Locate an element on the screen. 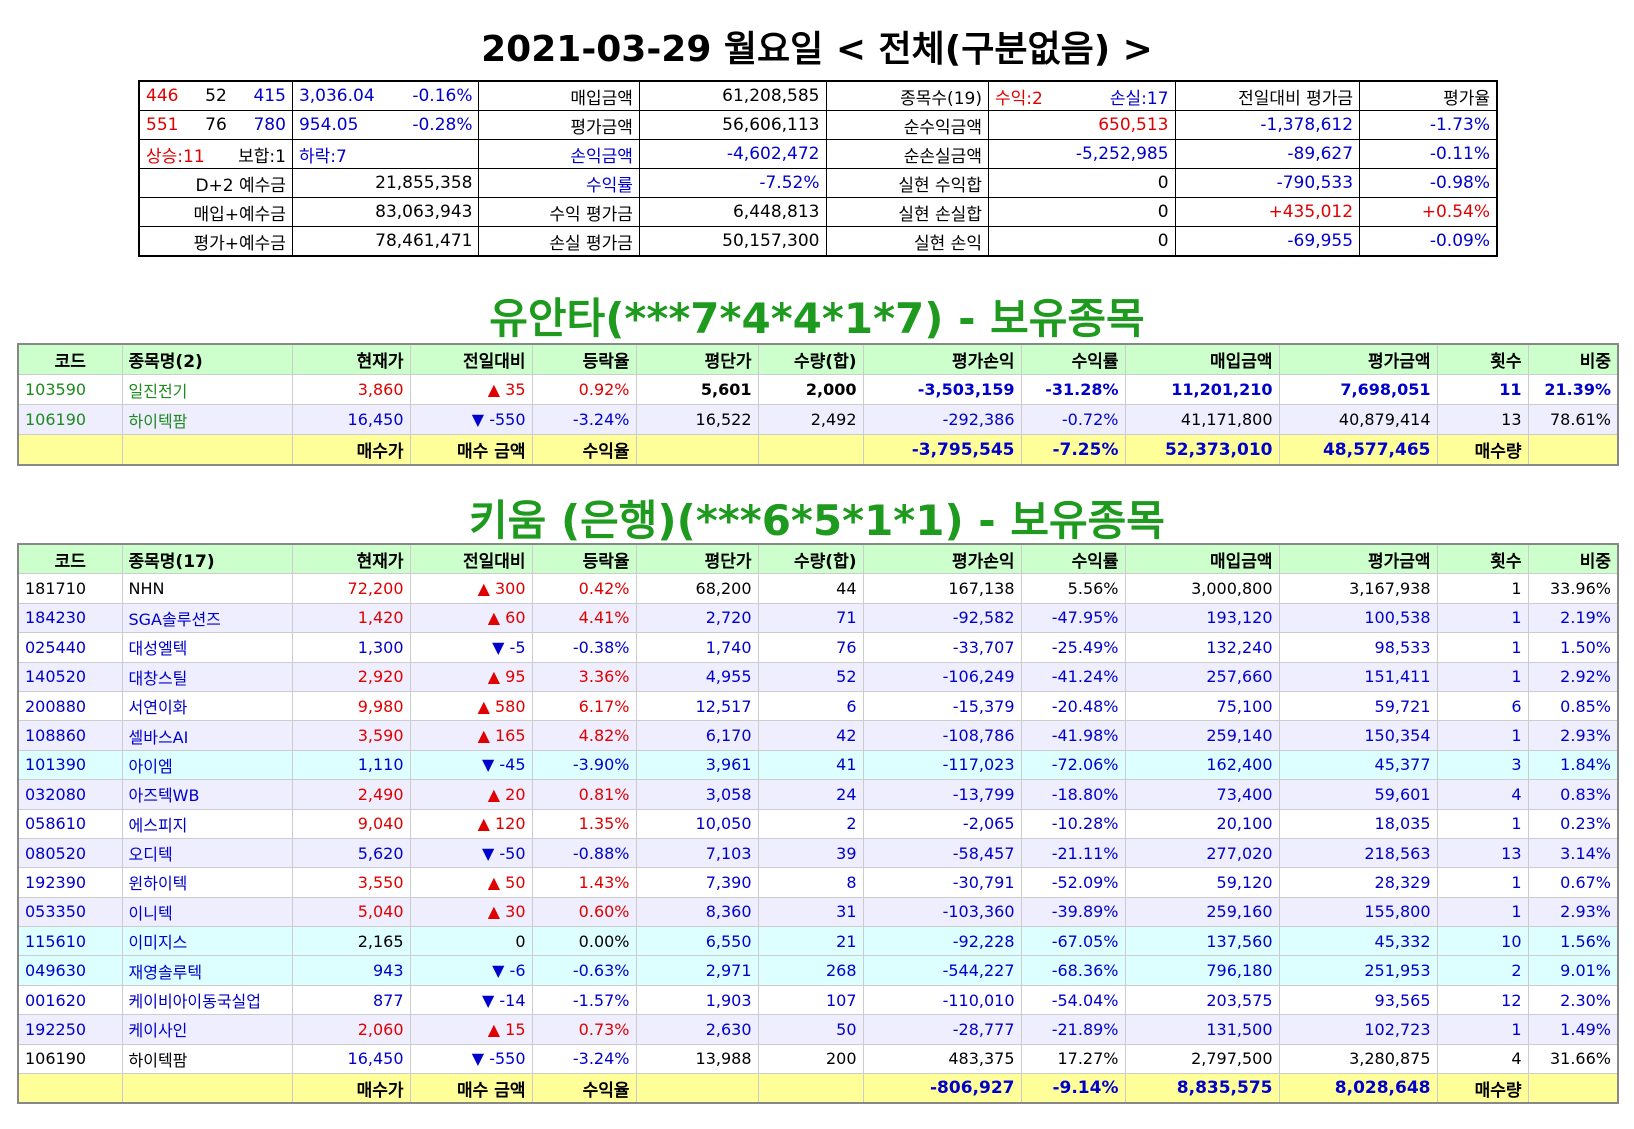  summary-cell: D+2 예수금 is located at coordinates (215, 183).